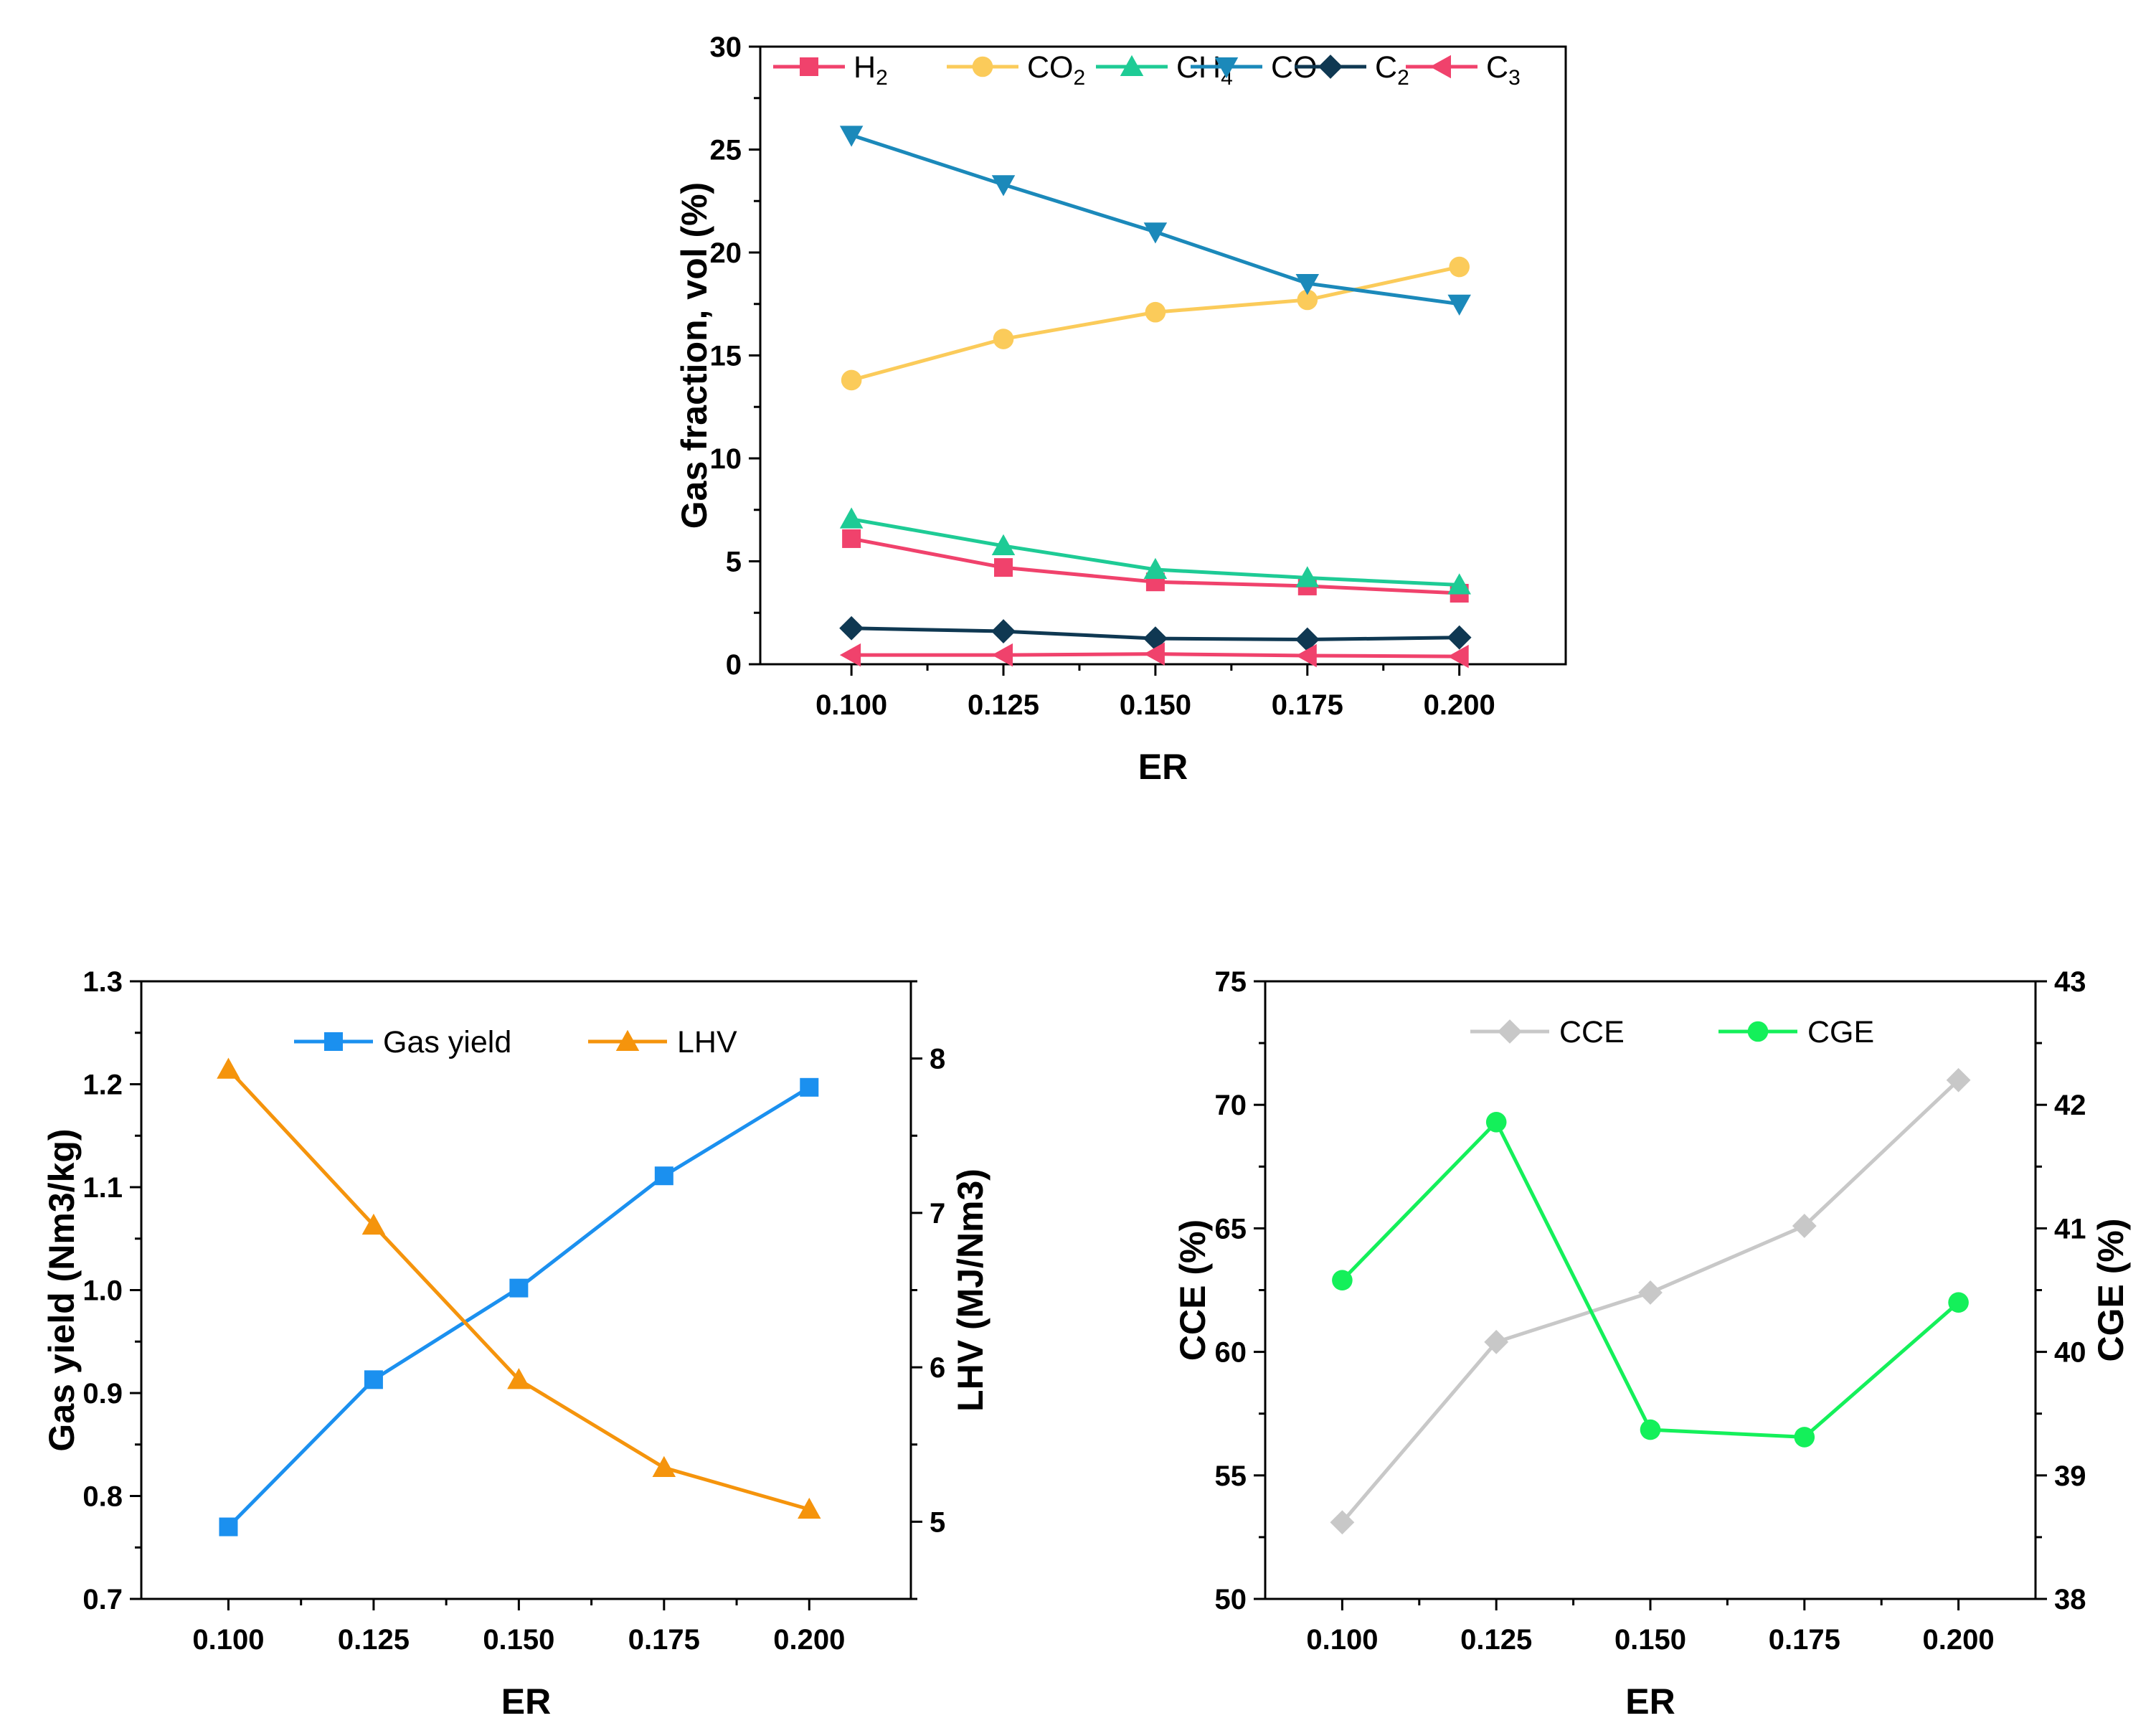 The height and width of the screenshot is (1718, 2156). I want to click on y-axis-label: Gas fraction, vol (%), so click(694, 355).